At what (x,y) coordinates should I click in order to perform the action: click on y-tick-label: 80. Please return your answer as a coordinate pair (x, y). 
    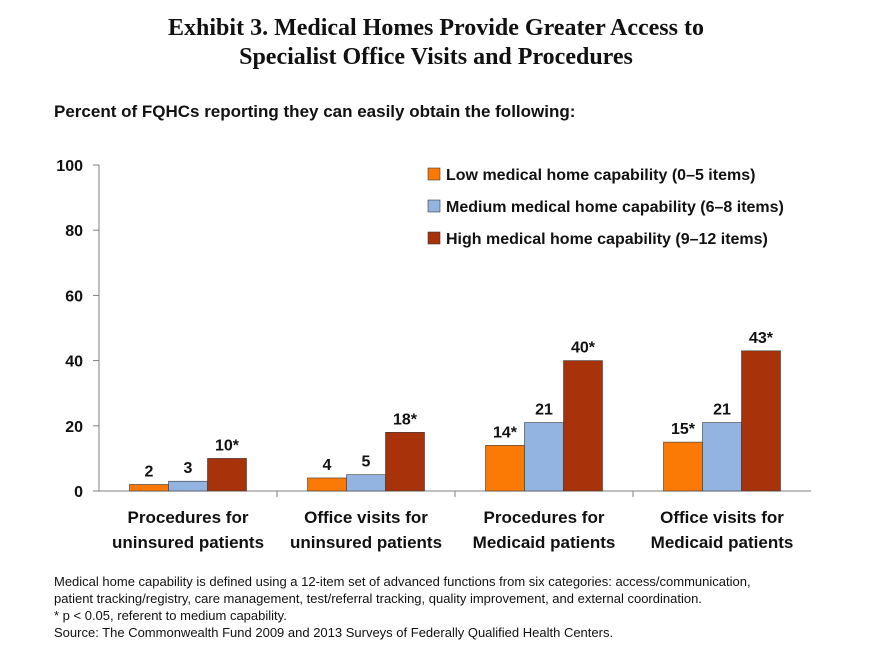
    Looking at the image, I should click on (74, 231).